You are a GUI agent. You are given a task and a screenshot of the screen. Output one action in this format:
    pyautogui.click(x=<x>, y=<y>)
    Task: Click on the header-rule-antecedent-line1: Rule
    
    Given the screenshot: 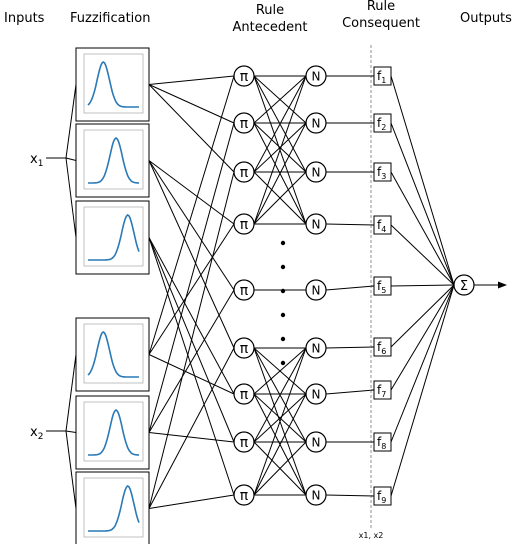 What is the action you would take?
    pyautogui.click(x=270, y=10)
    